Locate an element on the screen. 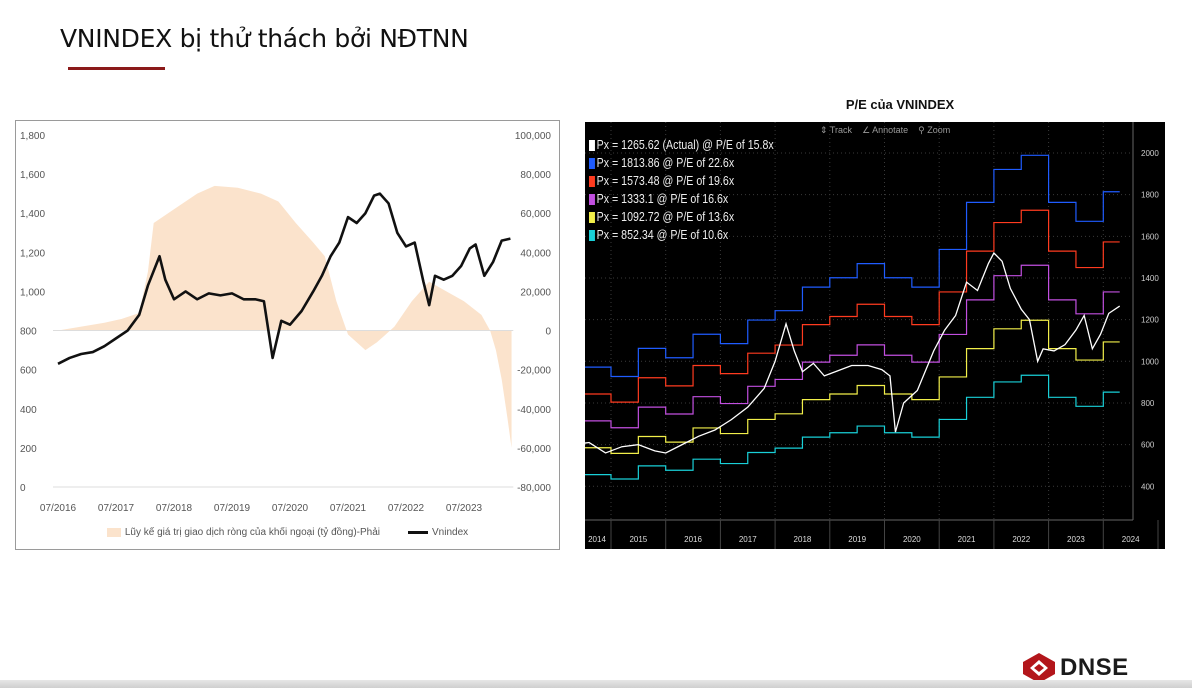 Image resolution: width=1192 pixels, height=688 pixels. annotate-tool: ∠ Annotate is located at coordinates (885, 130).